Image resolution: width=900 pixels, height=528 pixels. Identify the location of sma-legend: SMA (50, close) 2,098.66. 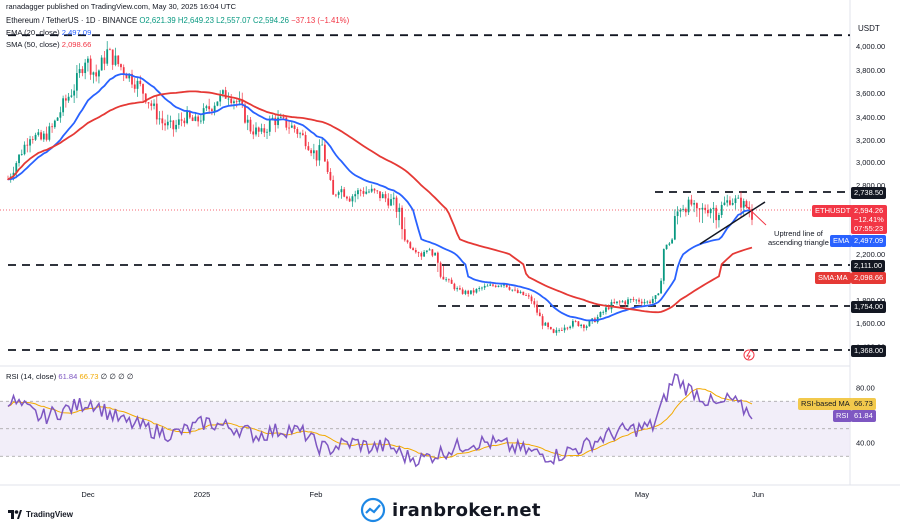
(48, 44).